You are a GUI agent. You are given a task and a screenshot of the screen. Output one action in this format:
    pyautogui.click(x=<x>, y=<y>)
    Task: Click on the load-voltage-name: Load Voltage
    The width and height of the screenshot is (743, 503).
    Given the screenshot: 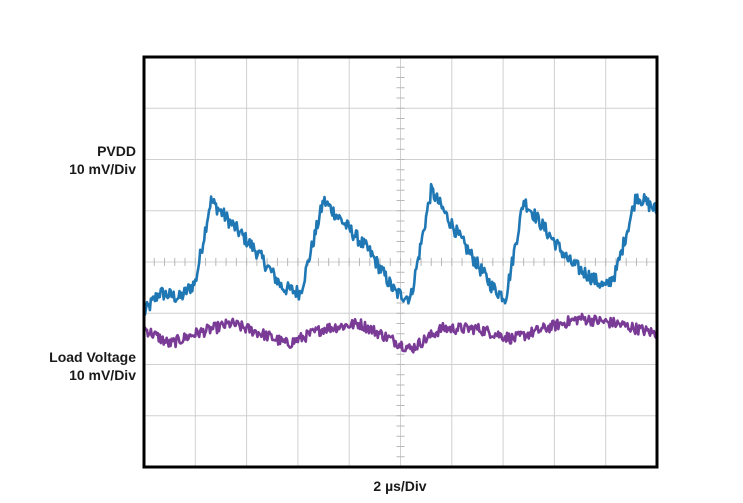 What is the action you would take?
    pyautogui.click(x=92, y=357)
    